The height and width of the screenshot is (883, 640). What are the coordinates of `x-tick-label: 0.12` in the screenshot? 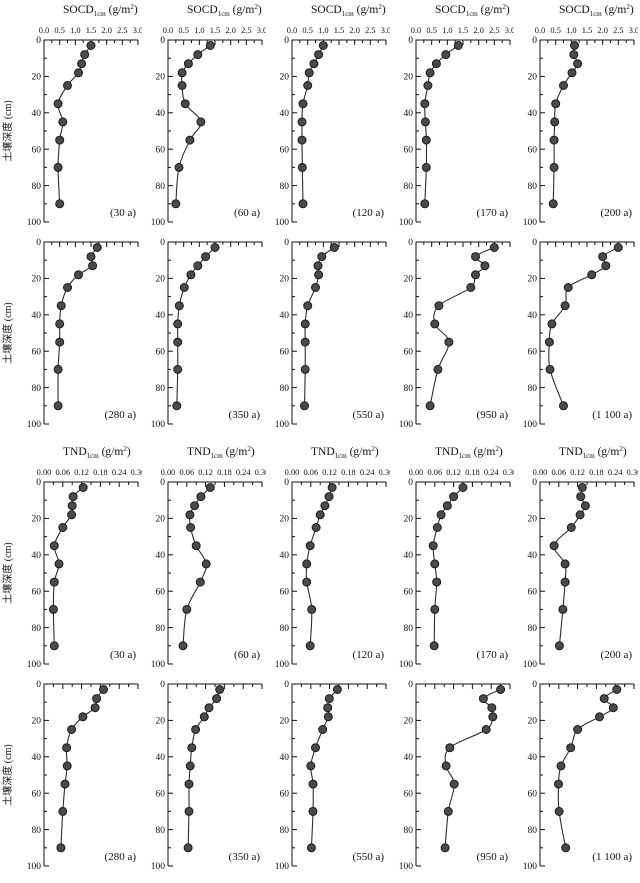 It's located at (81, 472).